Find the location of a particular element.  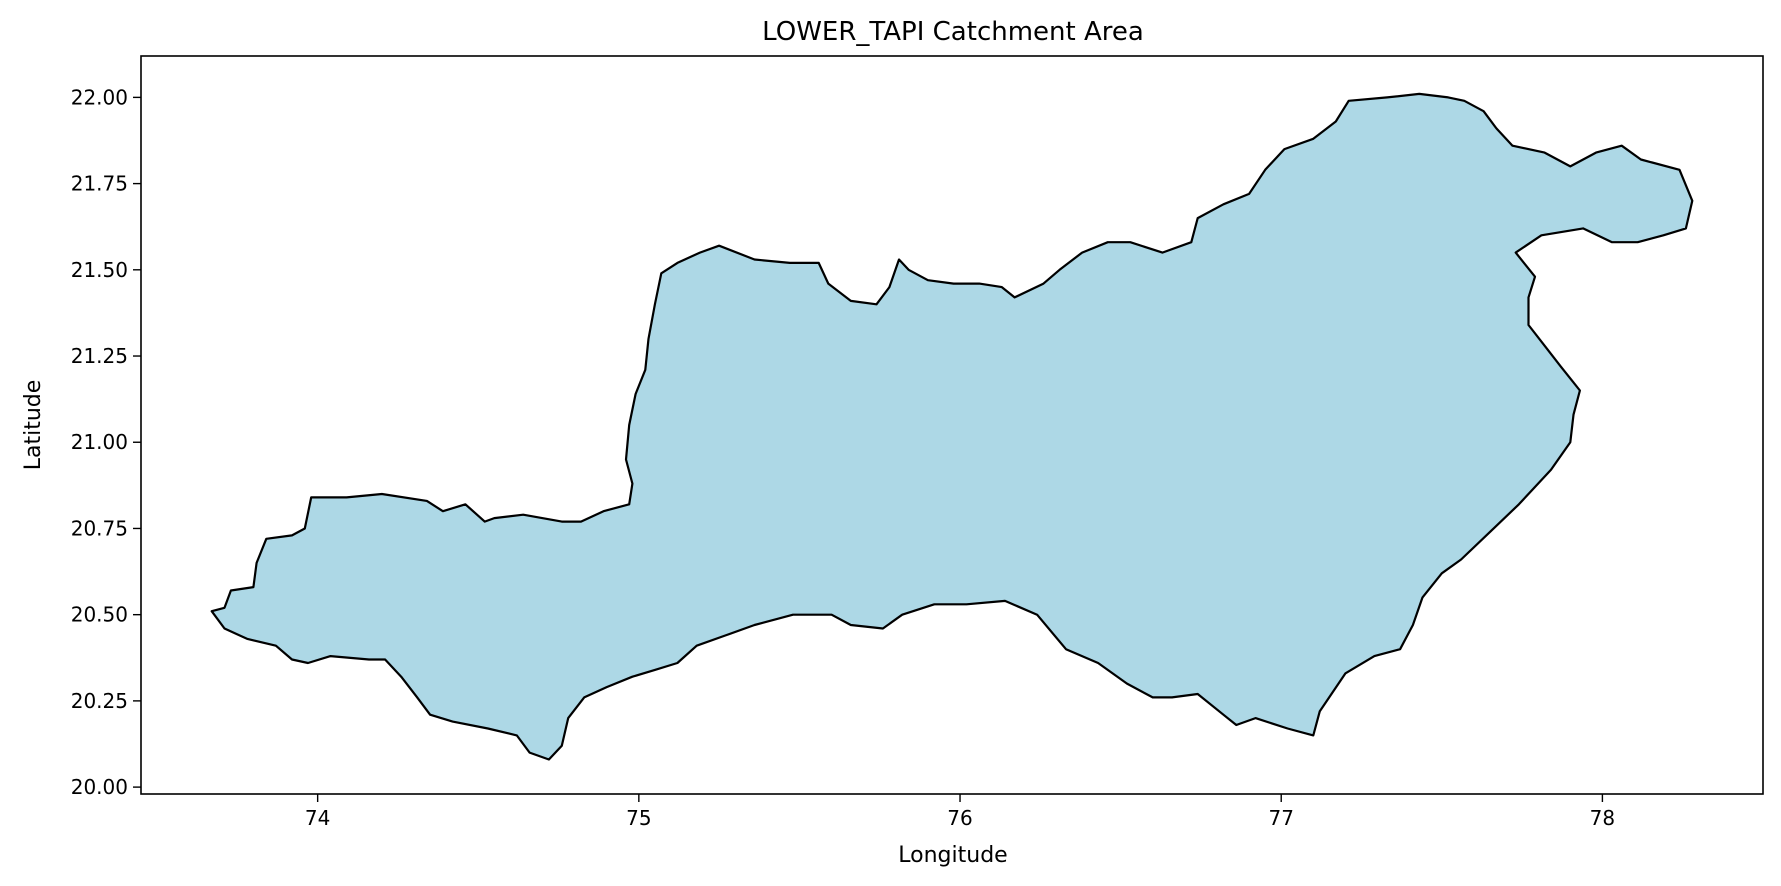

x-axis: 74 75 76 77 78 is located at coordinates (960, 812).